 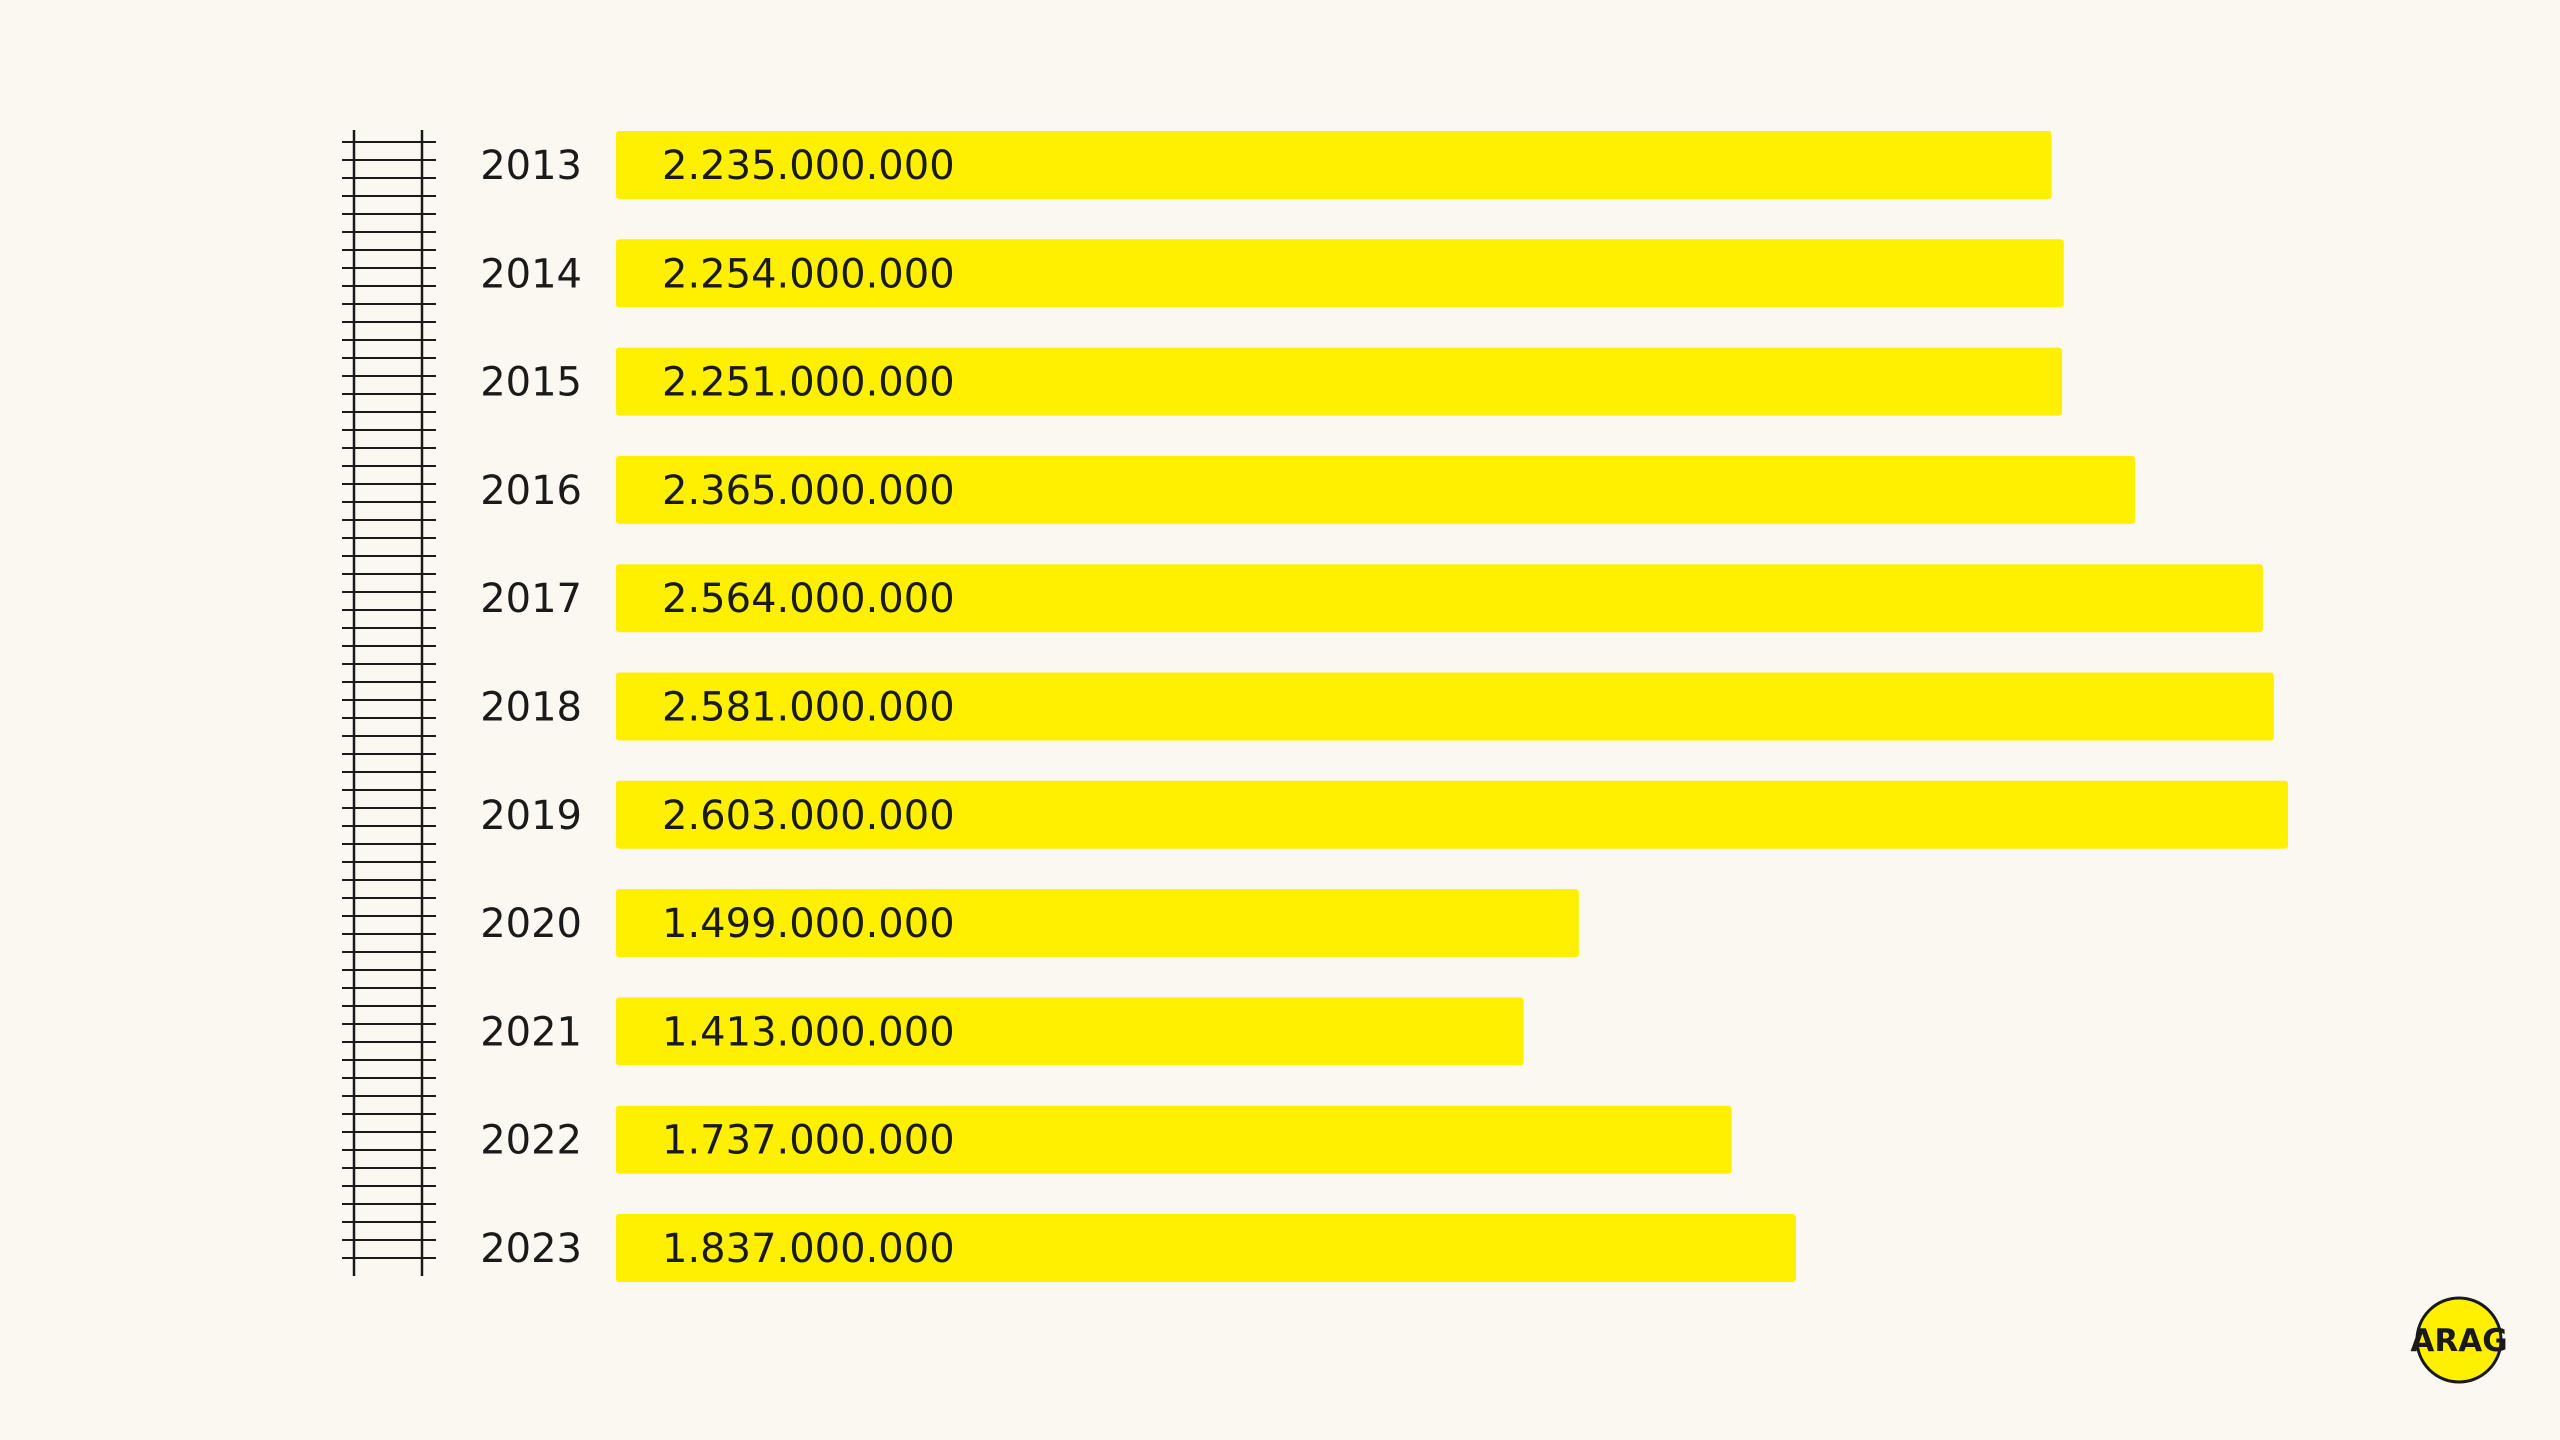 I want to click on bar-row: 2020 1.499.000.000, so click(x=1029, y=923).